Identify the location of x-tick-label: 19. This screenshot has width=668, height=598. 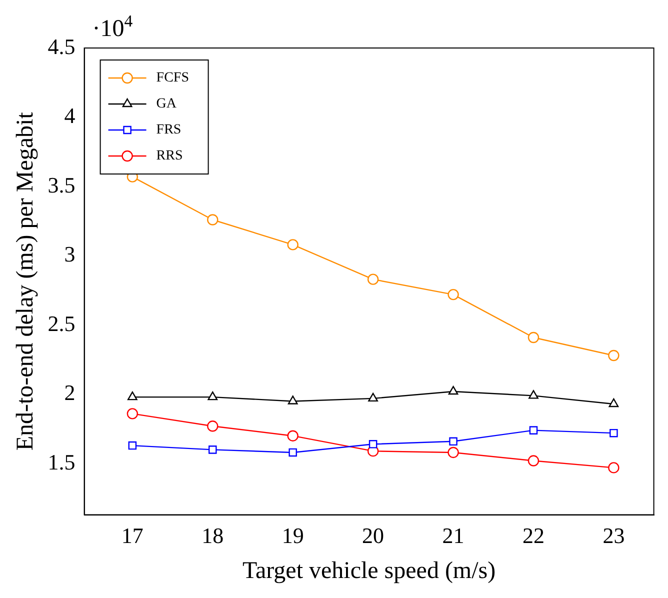
(293, 535).